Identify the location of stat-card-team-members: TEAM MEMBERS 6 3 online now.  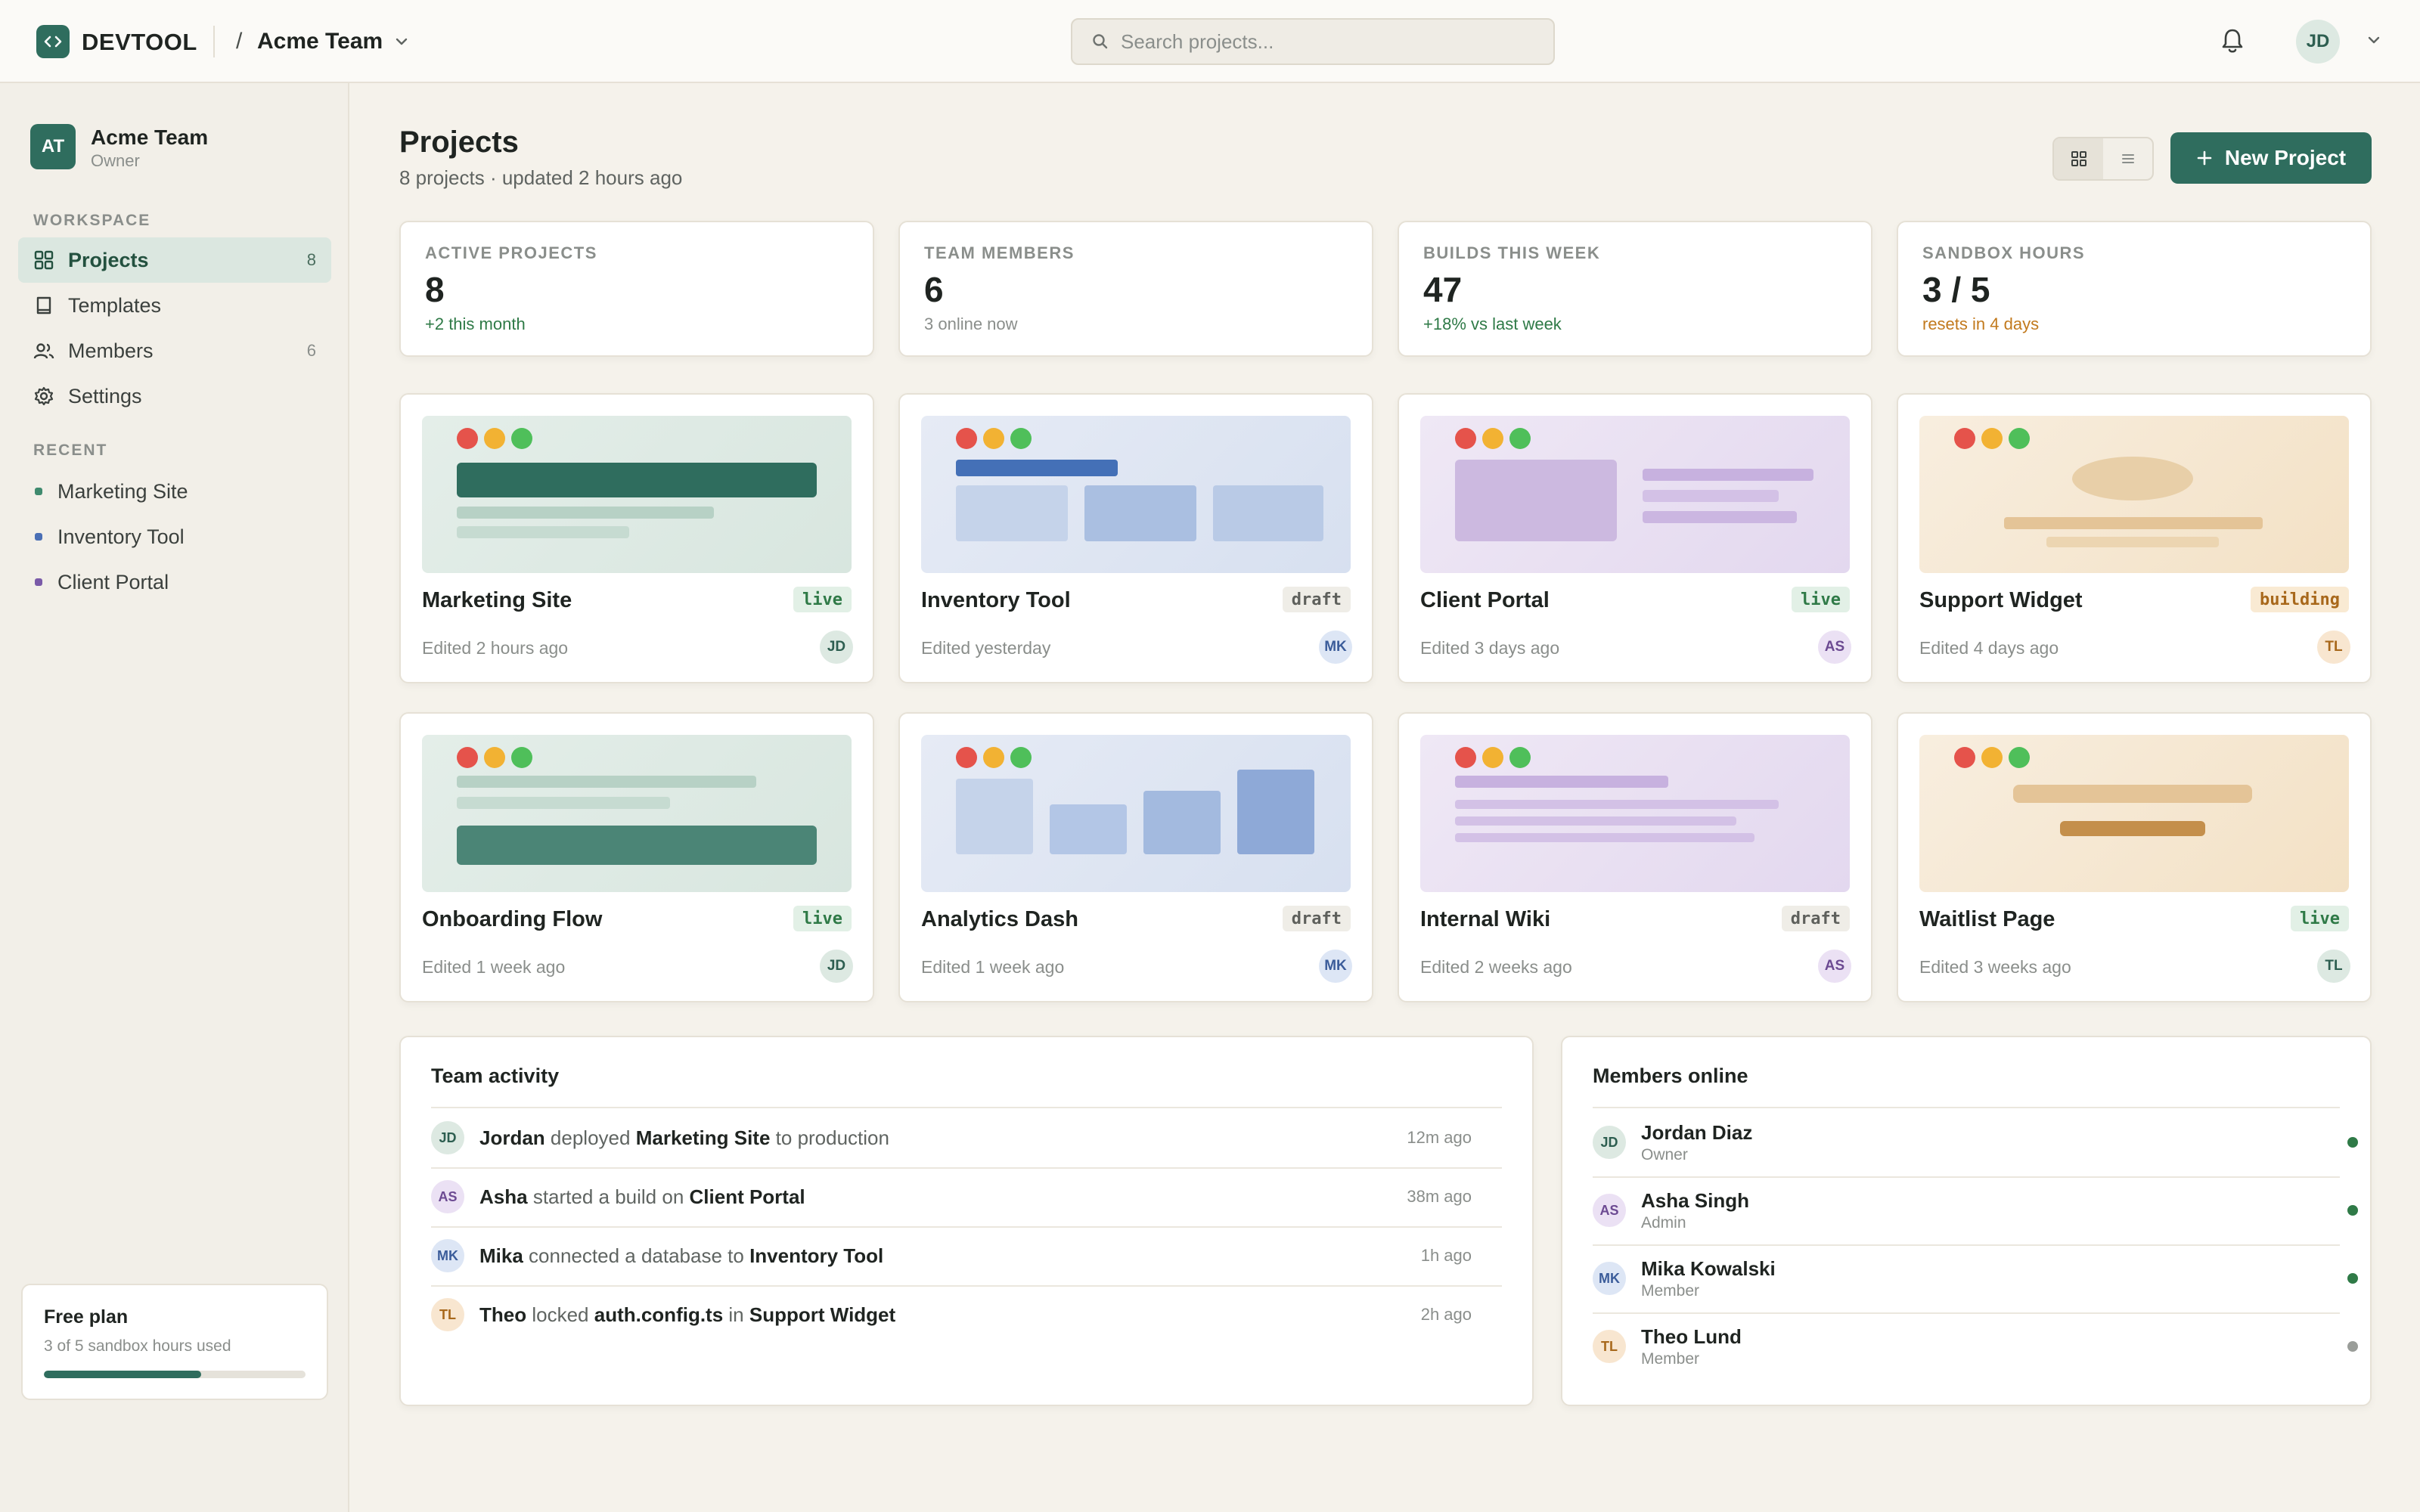
(1135, 289).